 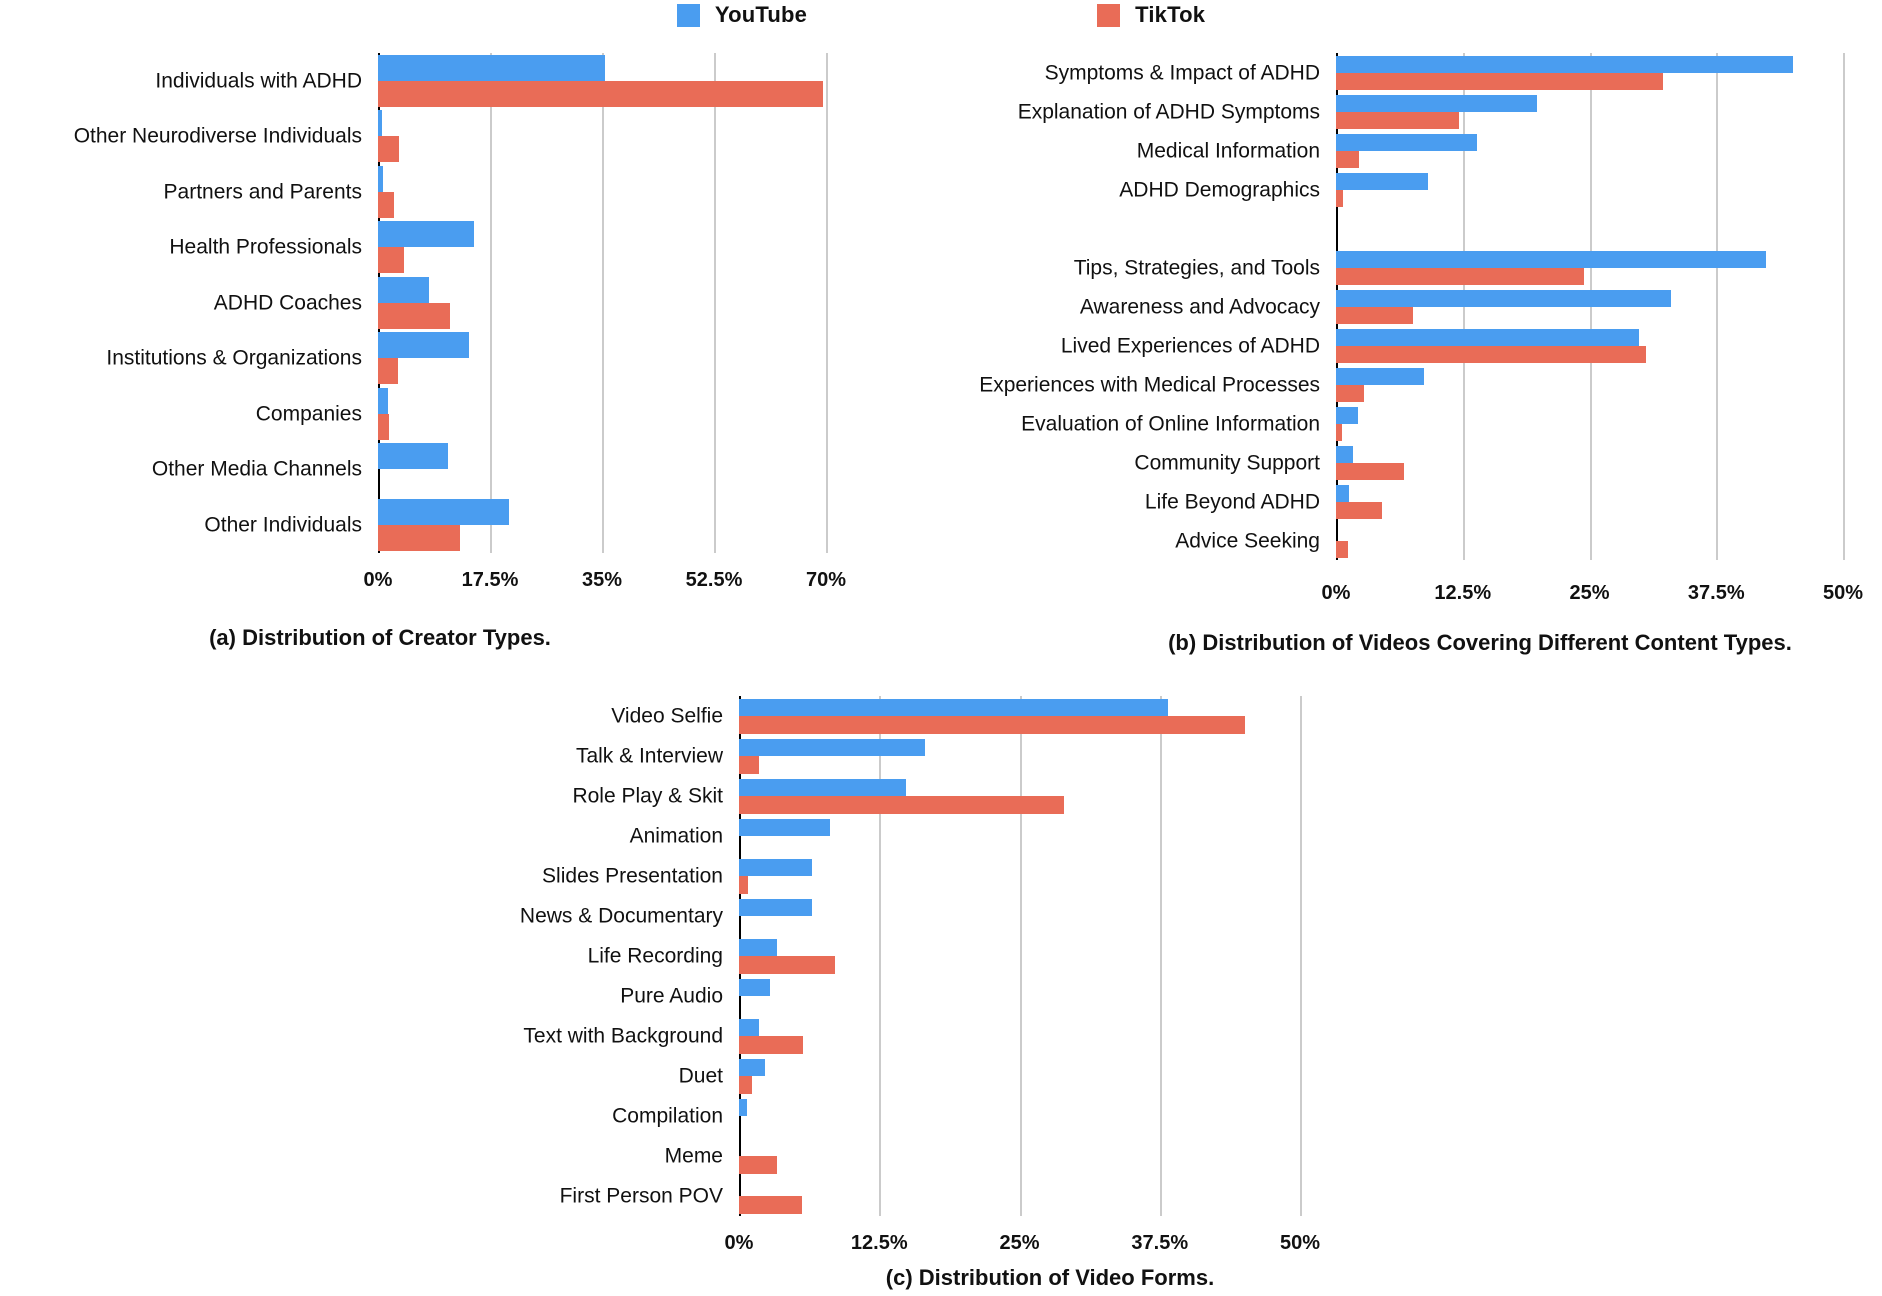 I want to click on category-label: Life Recording, so click(x=655, y=956).